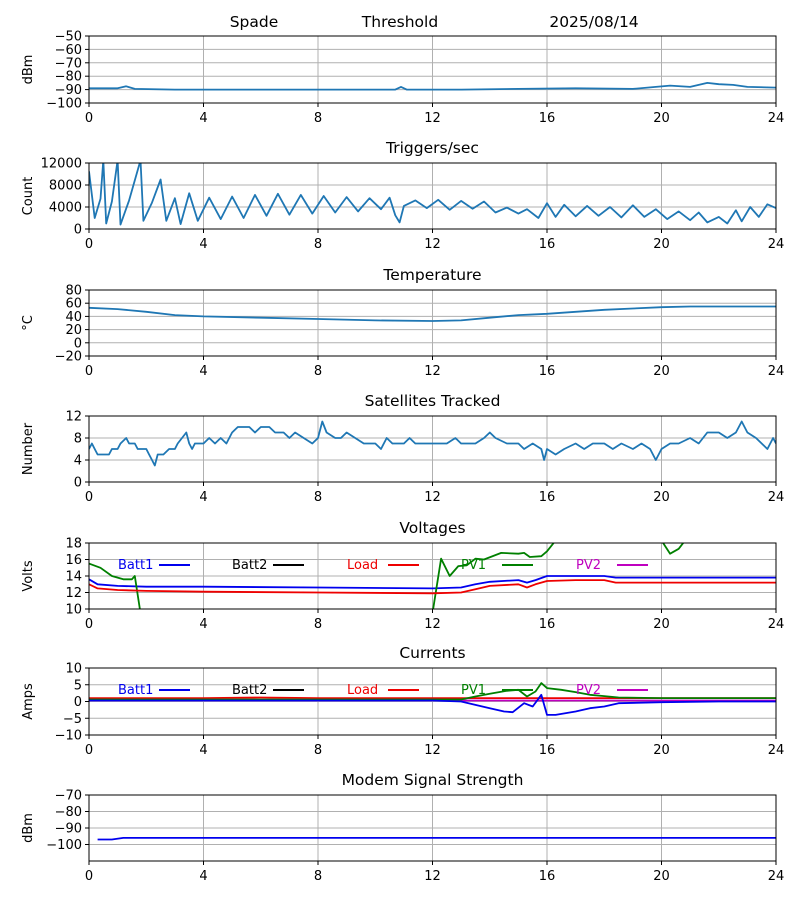 This screenshot has width=800, height=904. I want to click on y-tick-label: −60, so click(68, 50).